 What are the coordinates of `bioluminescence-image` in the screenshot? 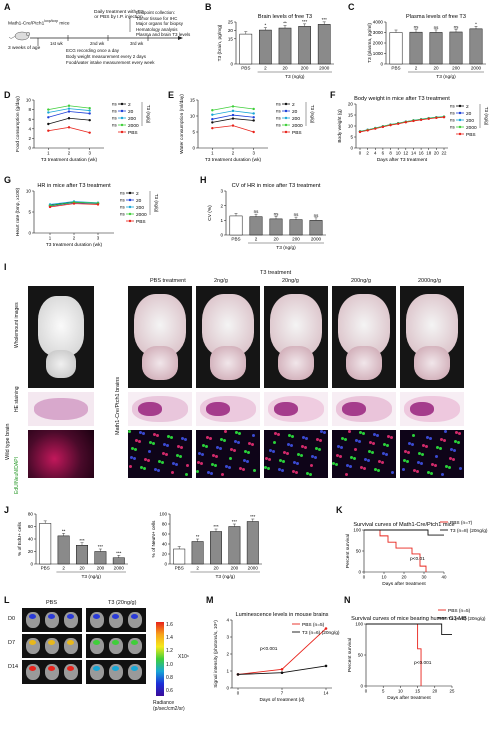 It's located at (52, 672).